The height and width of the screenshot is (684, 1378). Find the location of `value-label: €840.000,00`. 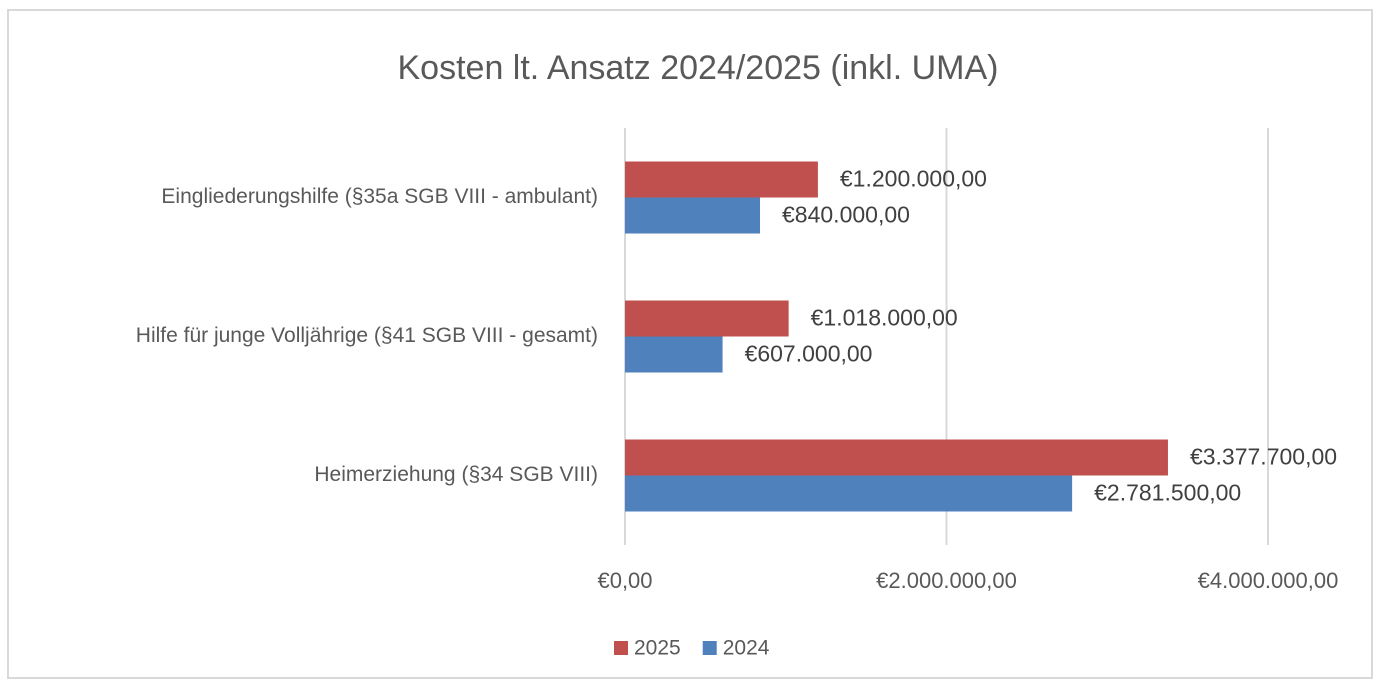

value-label: €840.000,00 is located at coordinates (846, 215).